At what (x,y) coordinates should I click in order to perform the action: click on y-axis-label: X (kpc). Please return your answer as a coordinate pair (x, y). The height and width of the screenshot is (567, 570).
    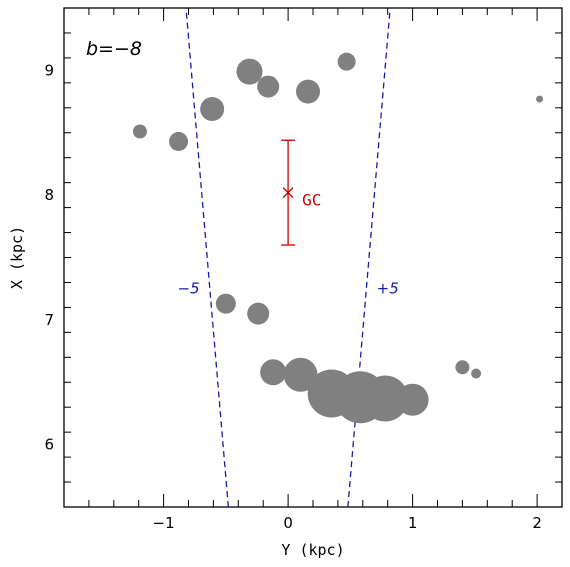
    Looking at the image, I should click on (17, 257).